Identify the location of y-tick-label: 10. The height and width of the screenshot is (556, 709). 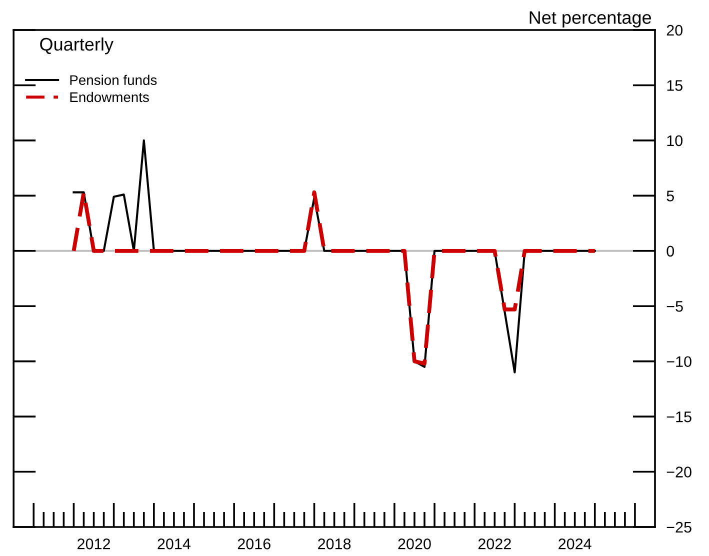
(675, 140).